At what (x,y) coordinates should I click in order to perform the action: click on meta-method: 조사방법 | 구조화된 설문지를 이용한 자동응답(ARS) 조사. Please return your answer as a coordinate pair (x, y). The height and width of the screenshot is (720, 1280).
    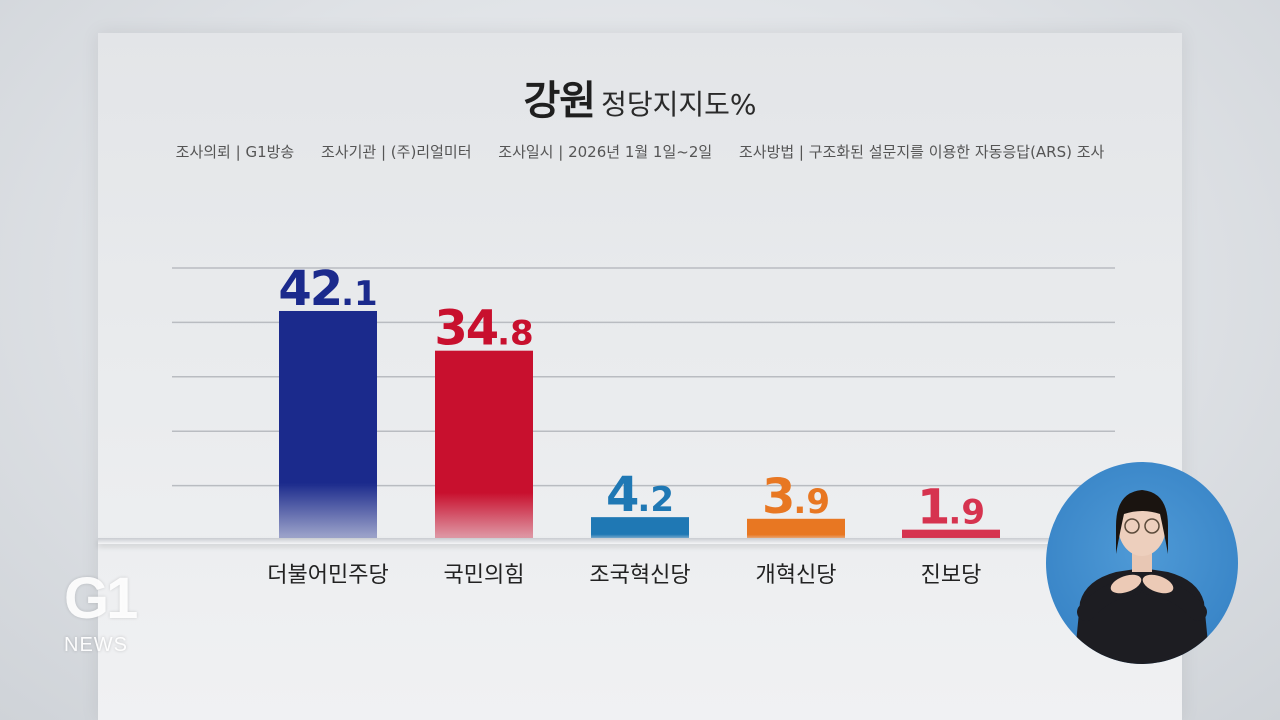
    Looking at the image, I should click on (921, 152).